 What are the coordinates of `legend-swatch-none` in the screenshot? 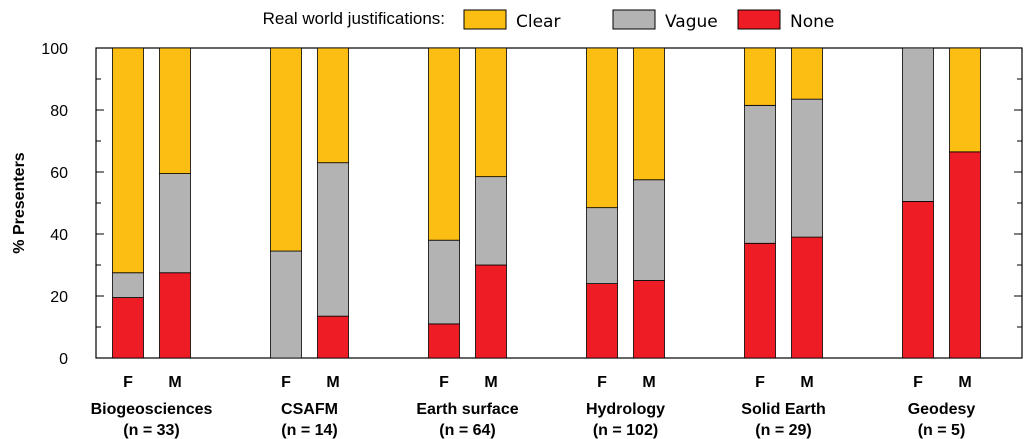 It's located at (759, 19).